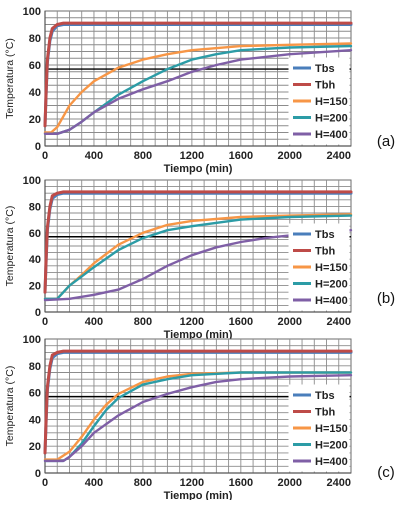  Describe the element at coordinates (32, 12) in the screenshot. I see `y-tick-label: 100` at that location.